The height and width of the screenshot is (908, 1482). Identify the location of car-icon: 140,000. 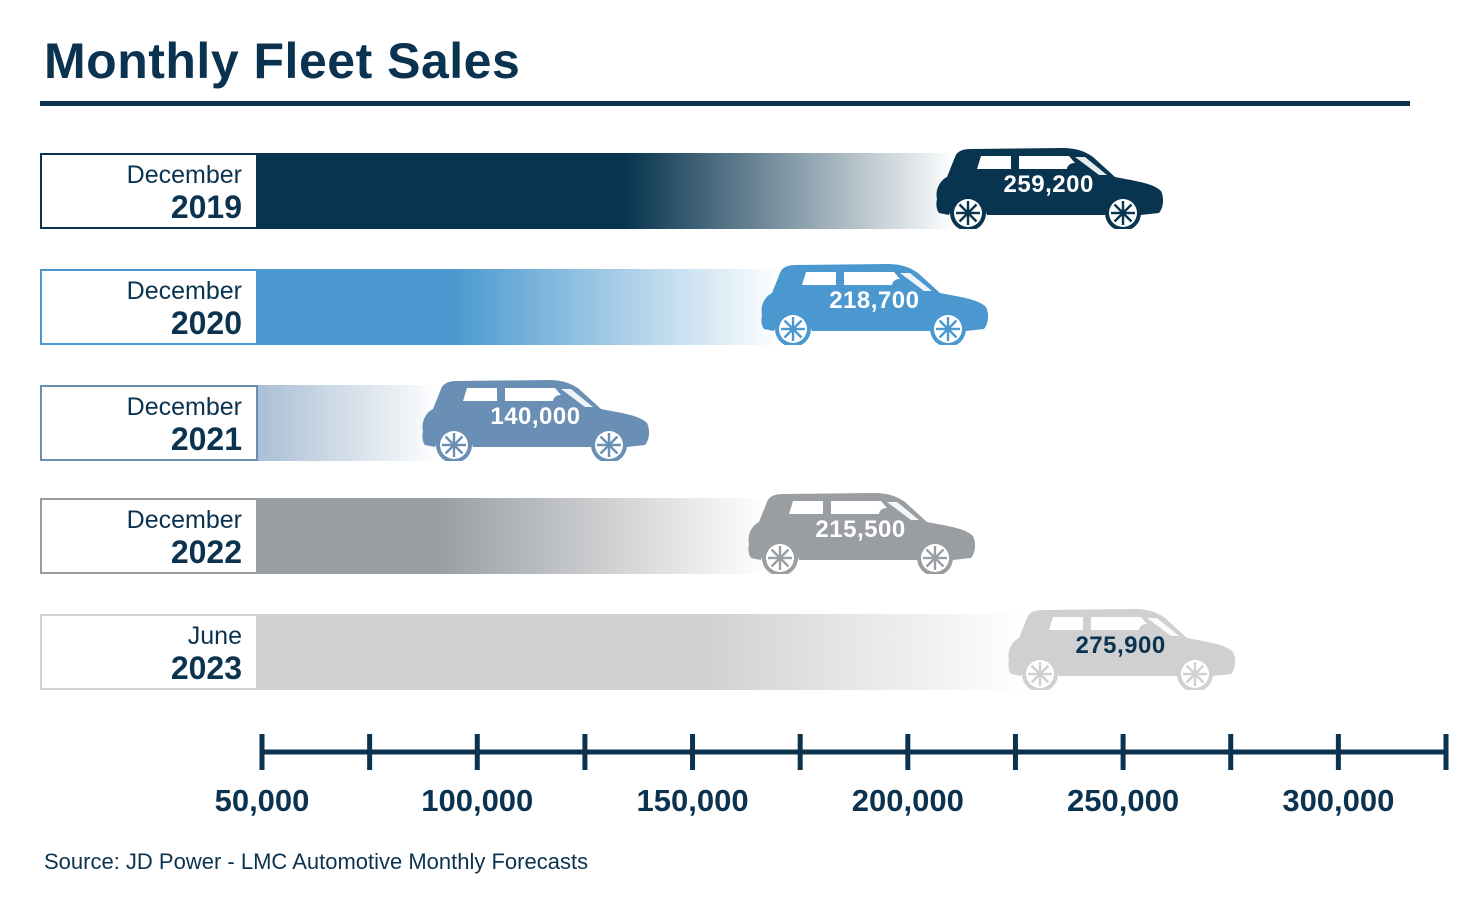
(535, 421).